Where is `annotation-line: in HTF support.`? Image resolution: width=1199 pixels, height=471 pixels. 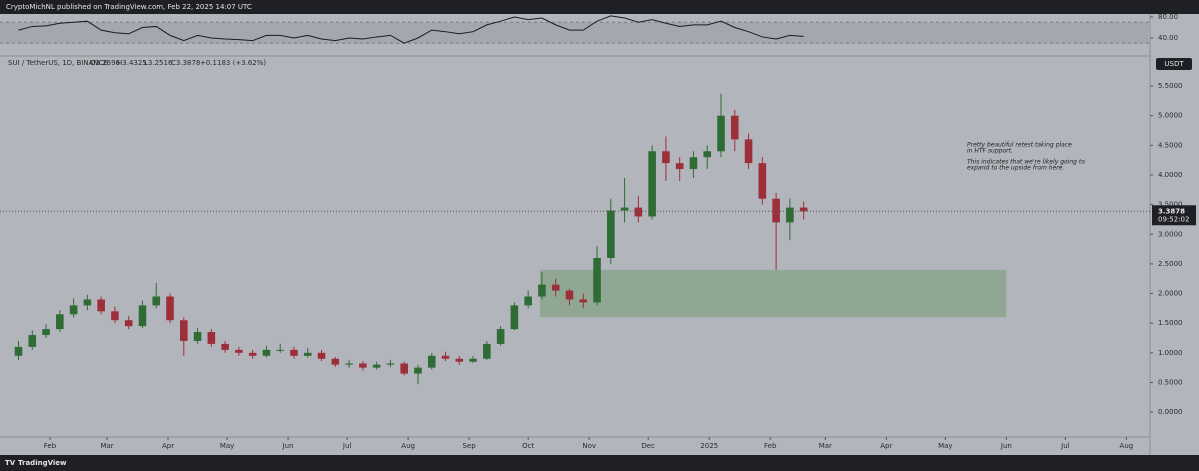
annotation-line: in HTF support. is located at coordinates (990, 151).